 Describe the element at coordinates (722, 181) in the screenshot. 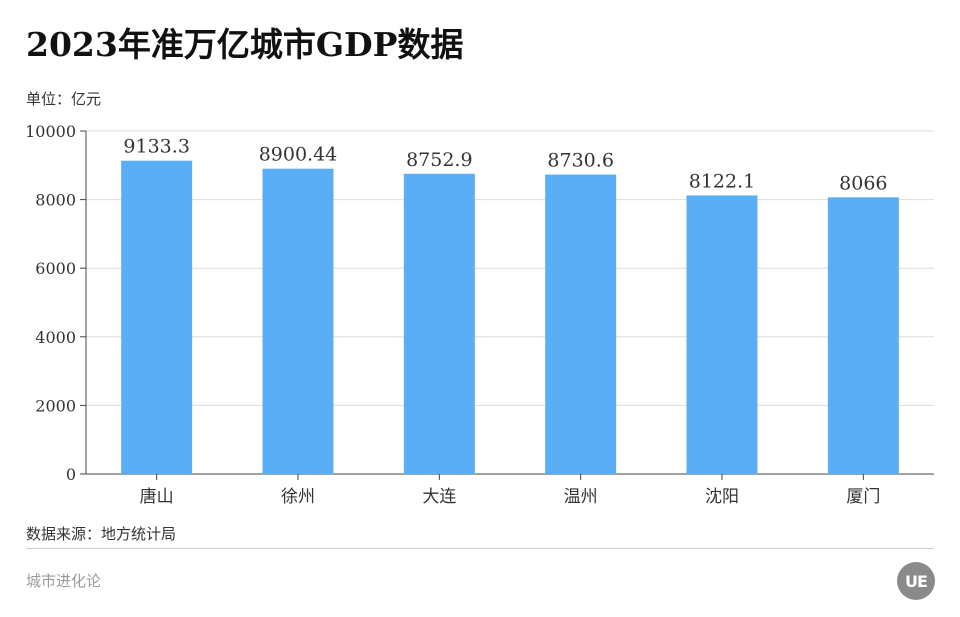

I see `data-label: 8122.1` at that location.